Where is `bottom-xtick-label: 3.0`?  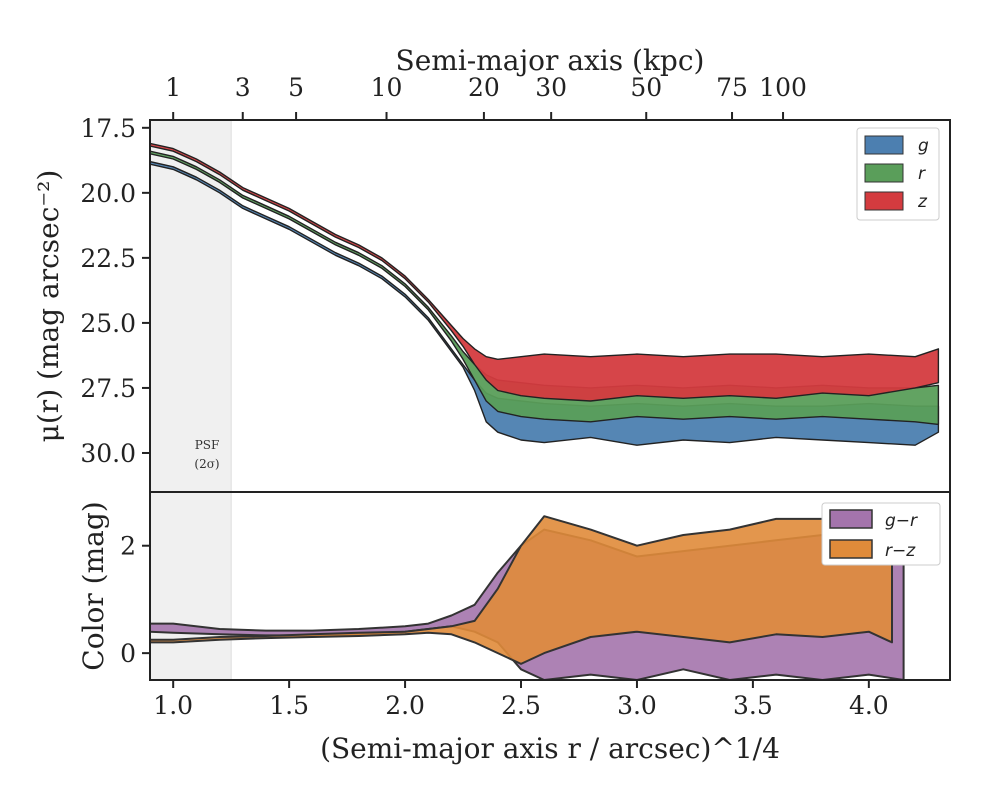 bottom-xtick-label: 3.0 is located at coordinates (637, 705).